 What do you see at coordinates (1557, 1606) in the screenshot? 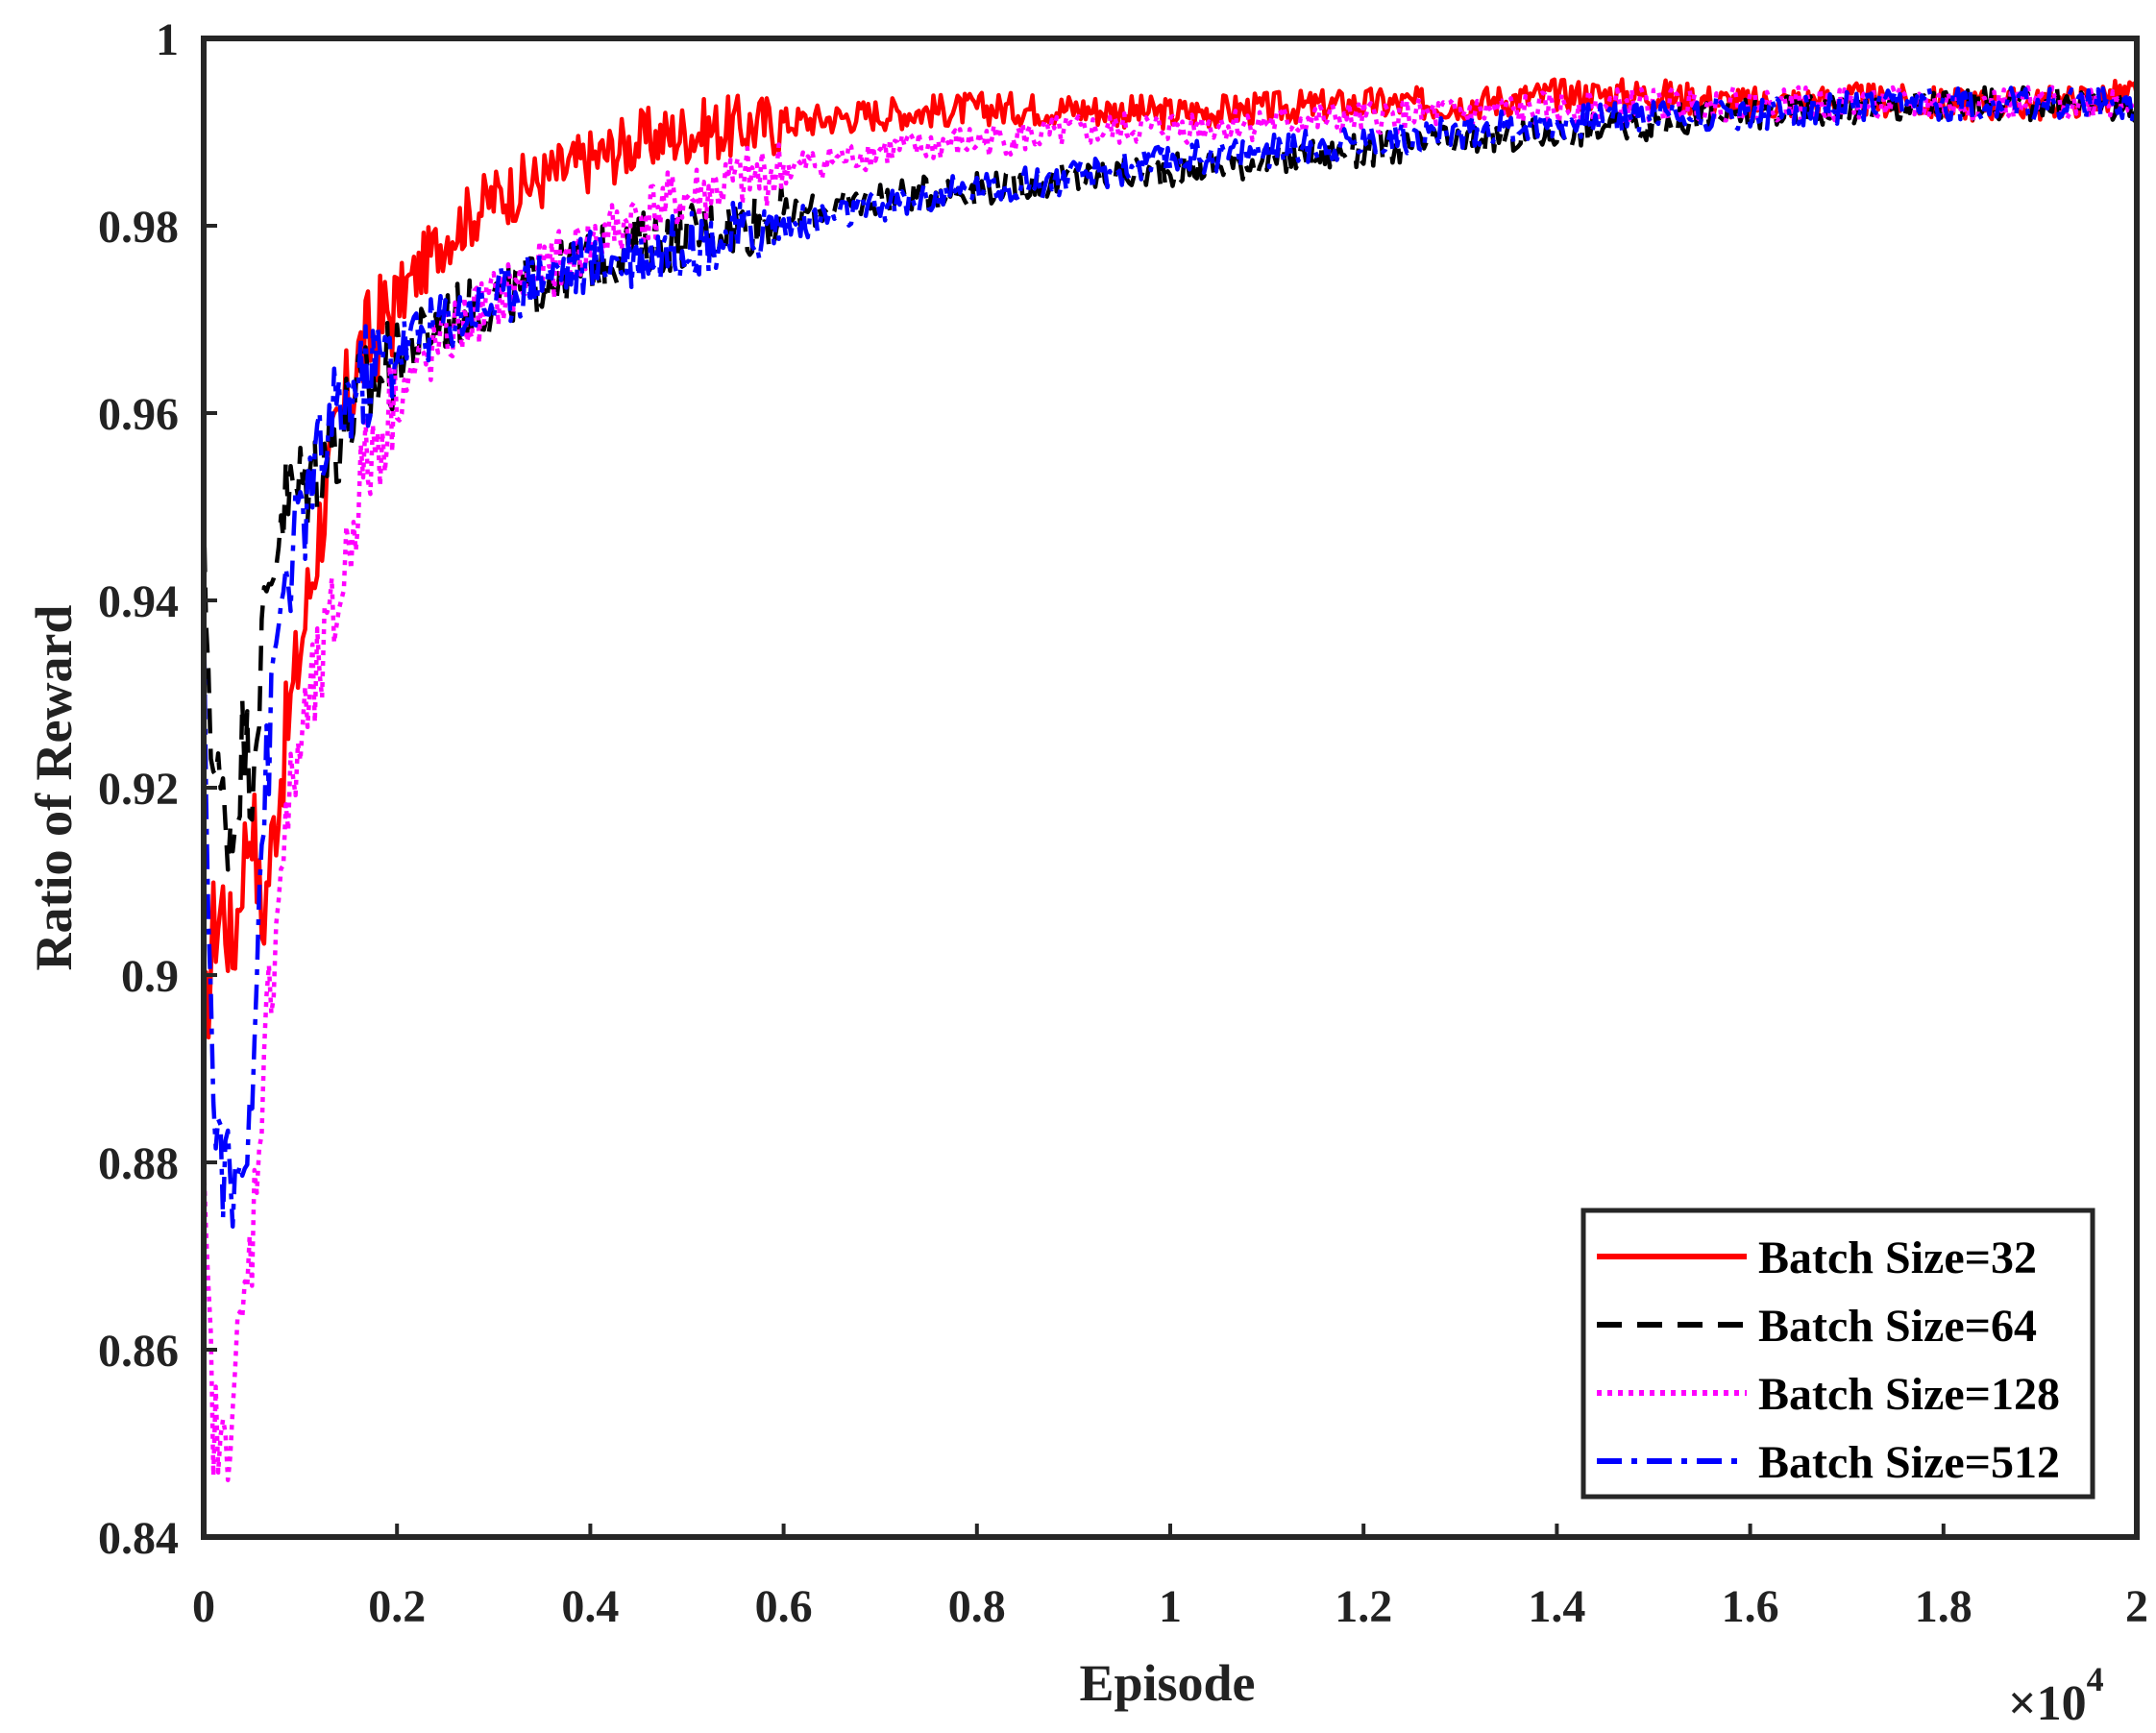
I see `x-tick-label: 1.4` at bounding box center [1557, 1606].